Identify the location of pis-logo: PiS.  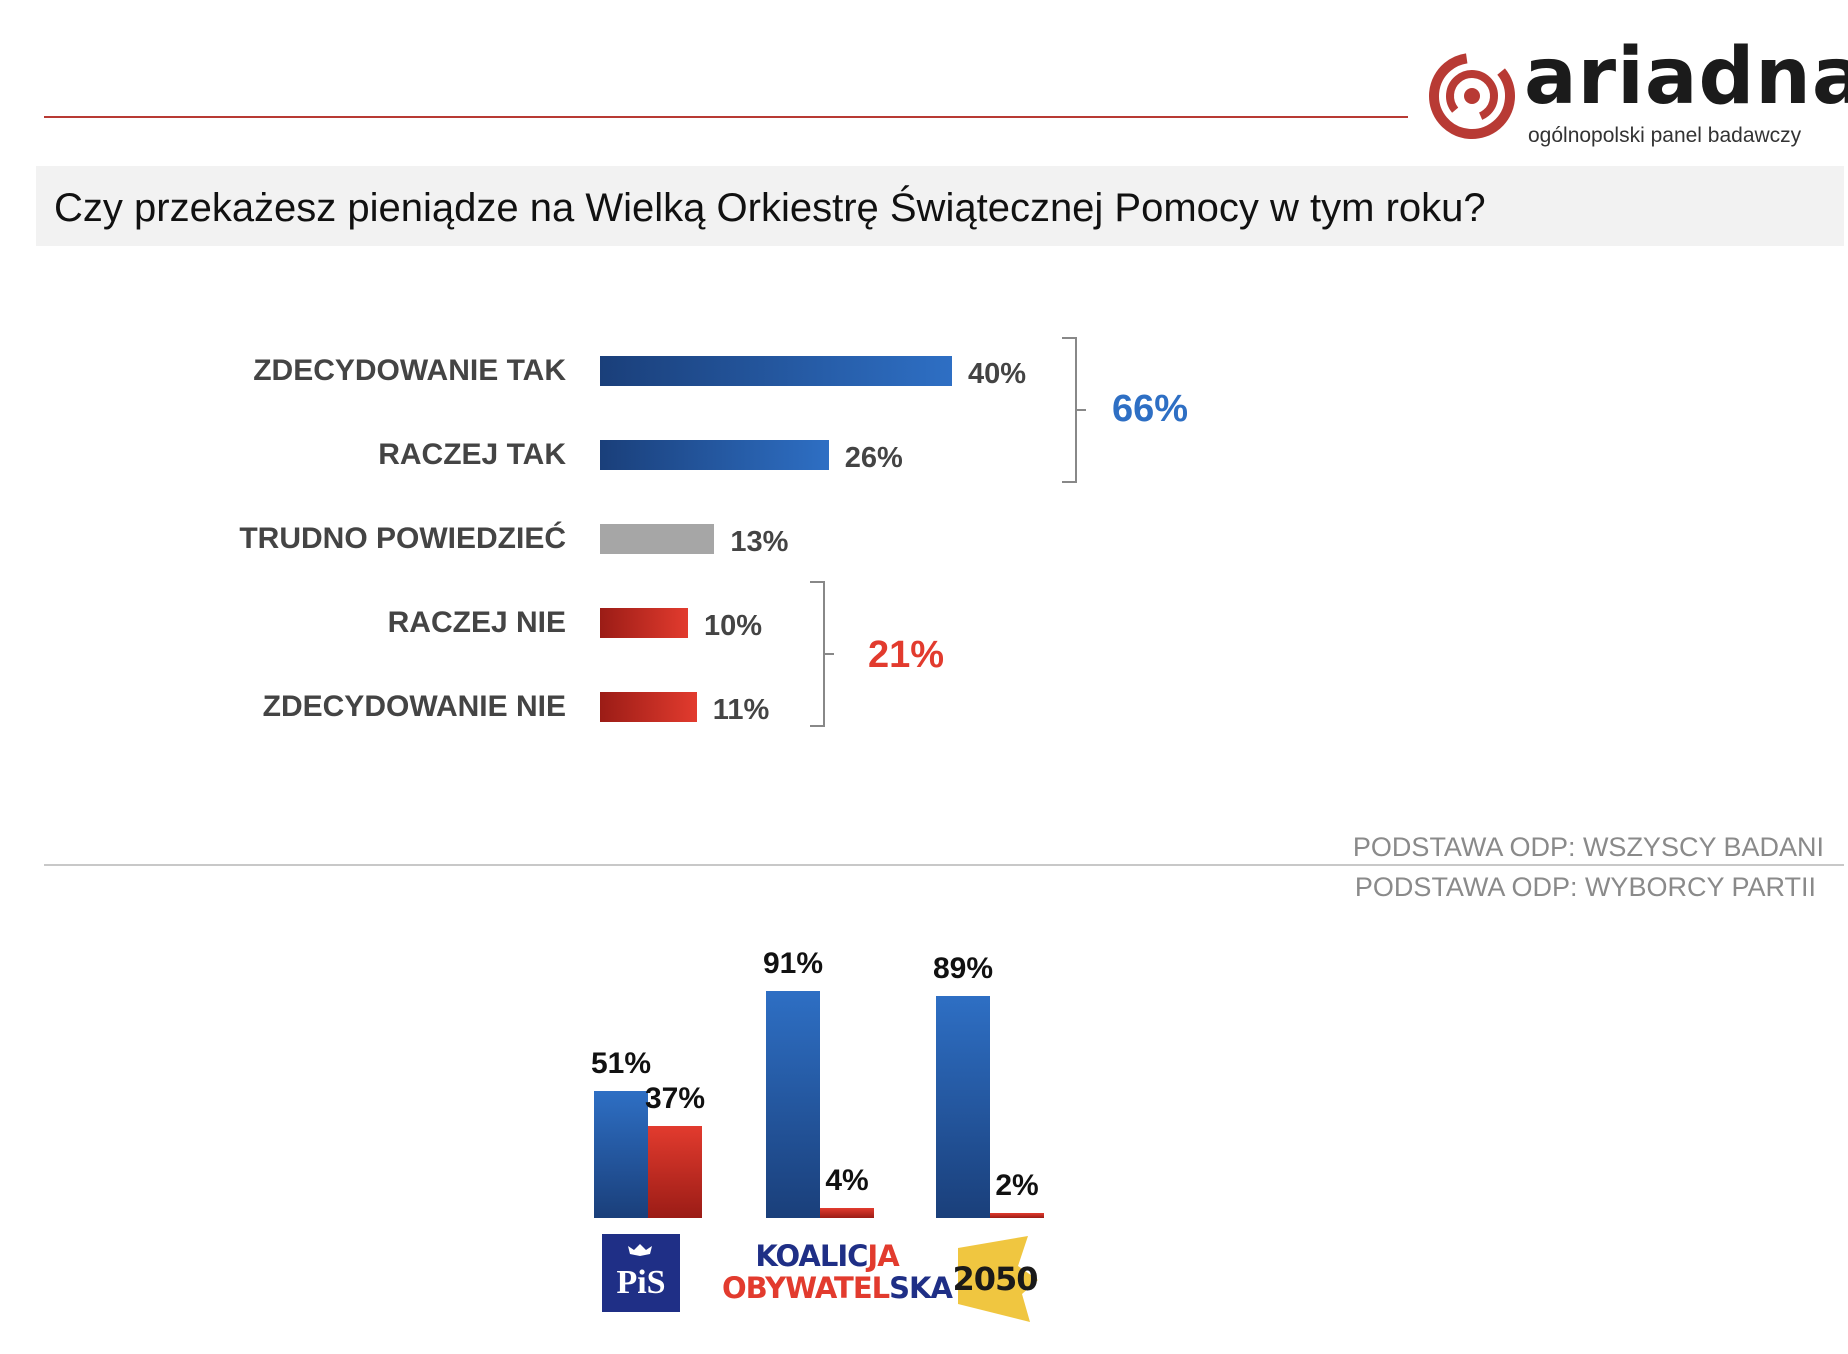
(641, 1273).